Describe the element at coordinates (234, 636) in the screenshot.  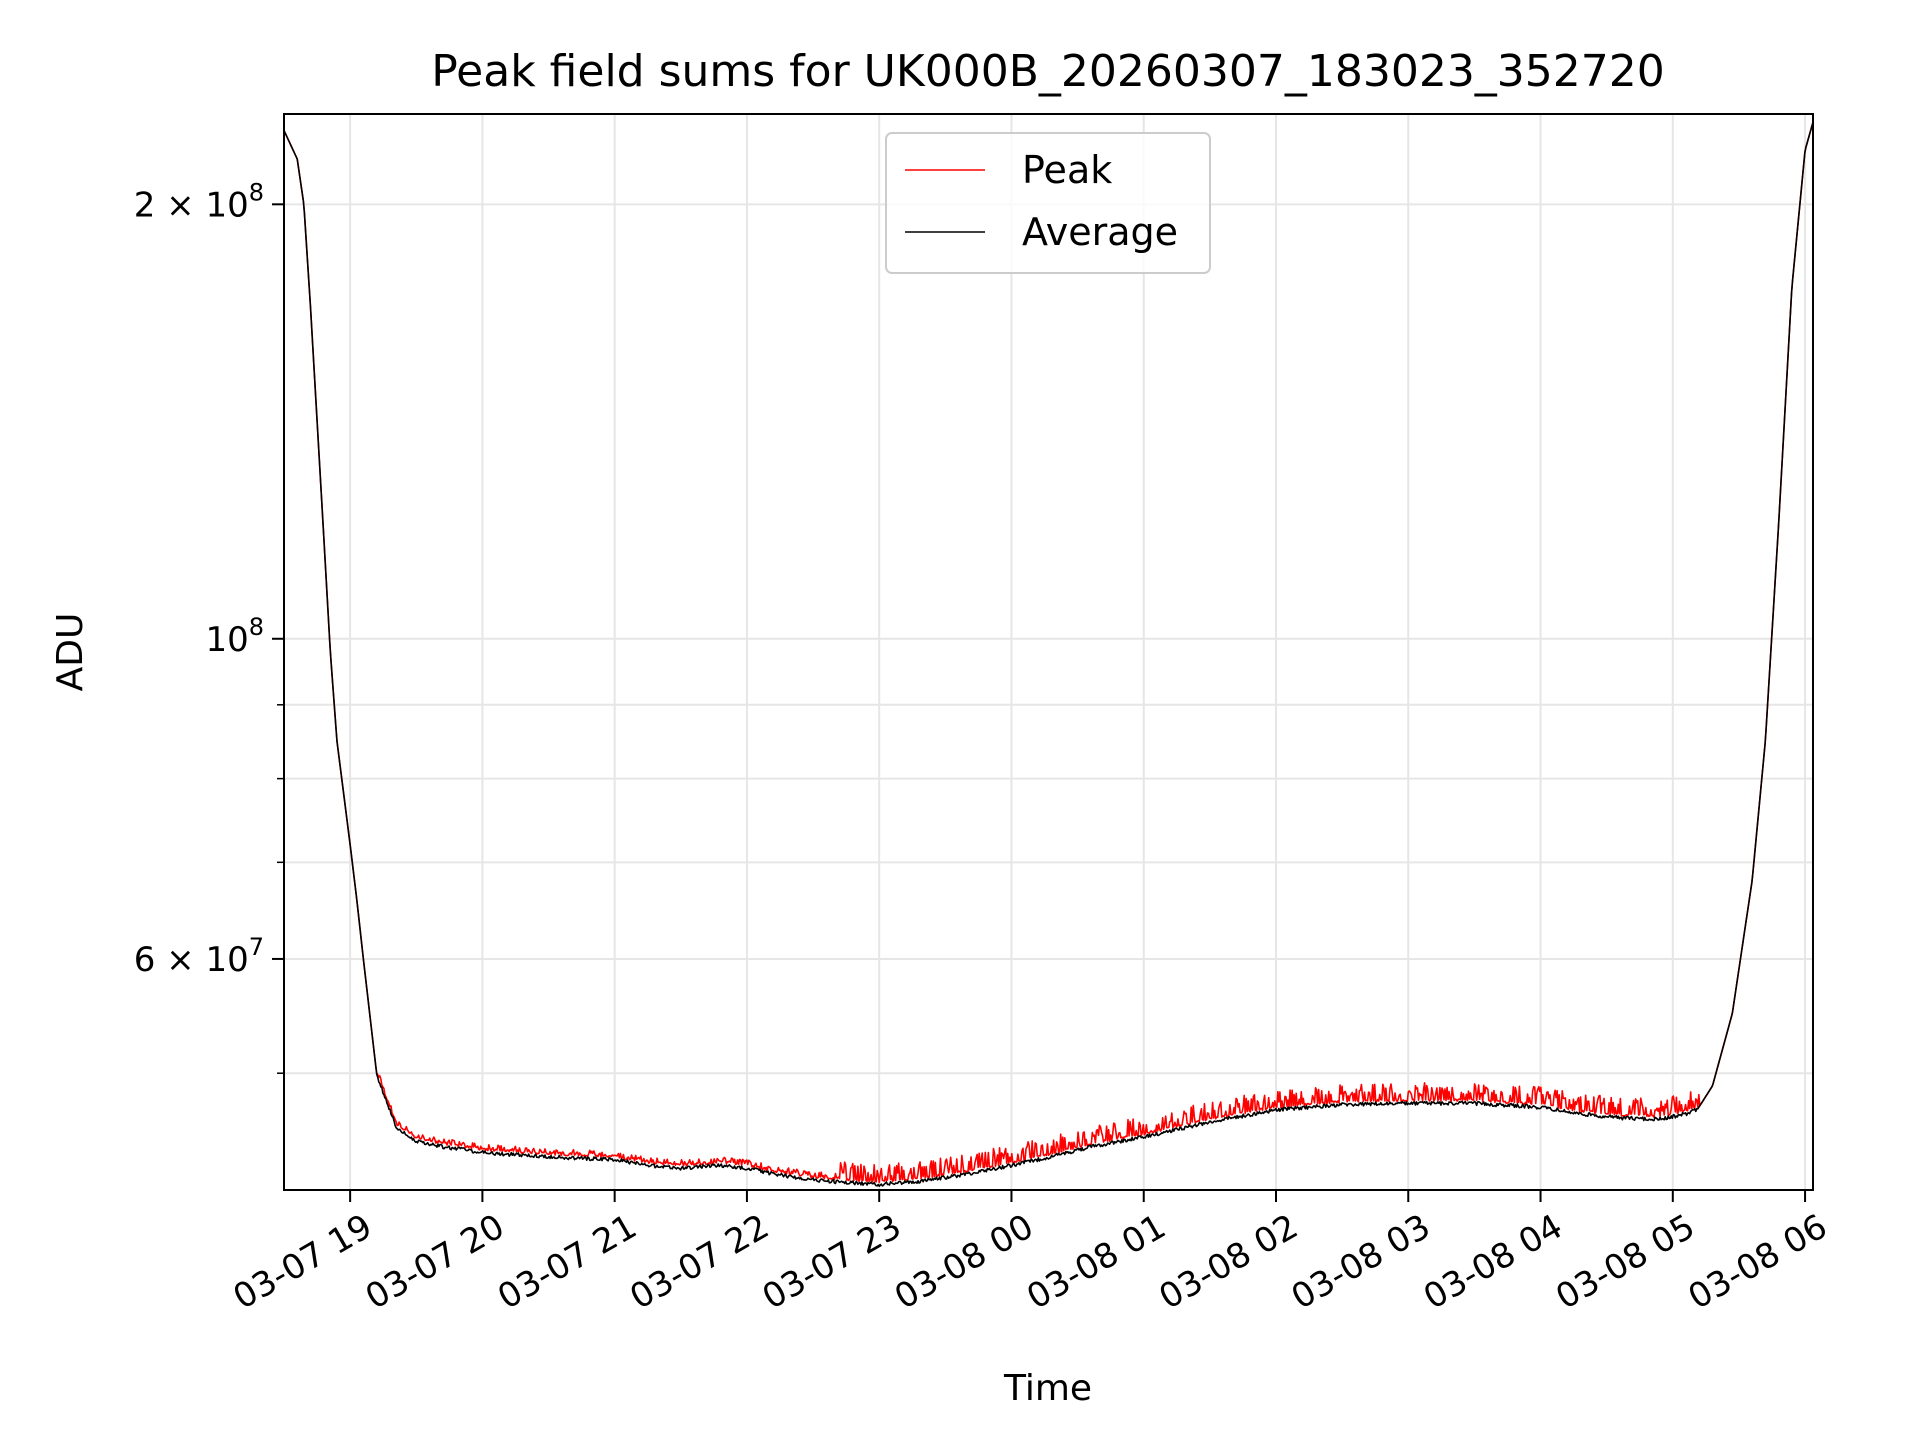
I see `y-tick-label: 108` at that location.